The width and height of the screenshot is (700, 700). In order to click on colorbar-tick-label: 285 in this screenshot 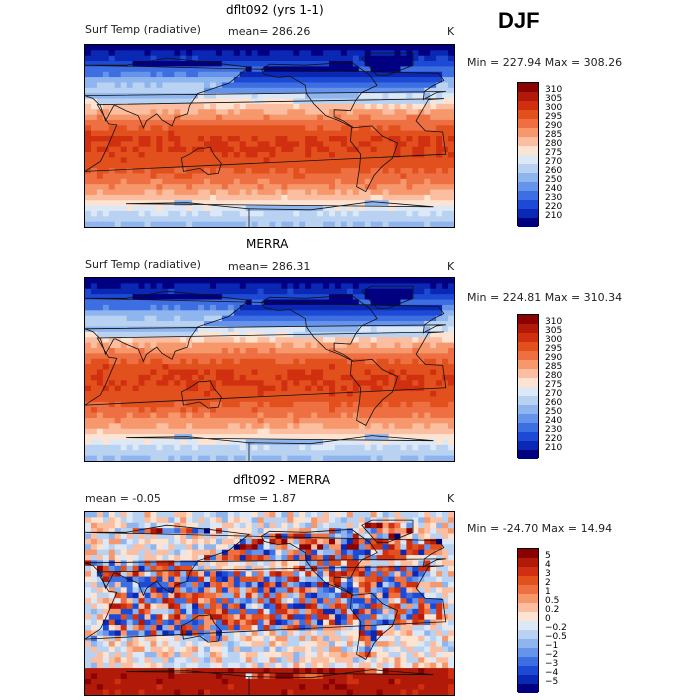, I will do `click(554, 135)`.